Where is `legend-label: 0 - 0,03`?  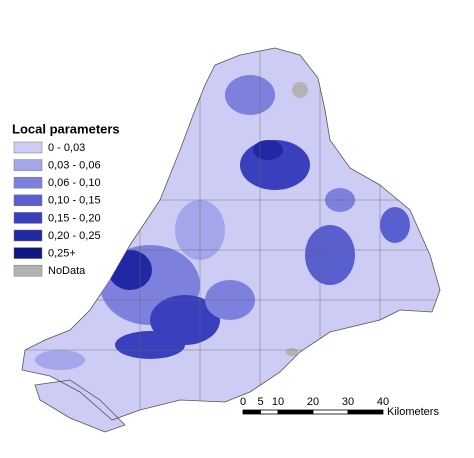
legend-label: 0 - 0,03 is located at coordinates (66, 148).